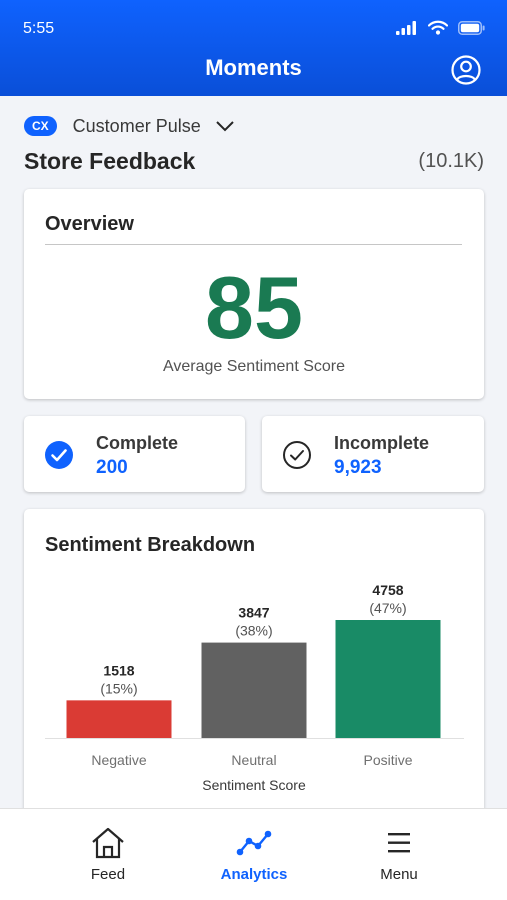  Describe the element at coordinates (253, 67) in the screenshot. I see `header-title: Moments` at that location.